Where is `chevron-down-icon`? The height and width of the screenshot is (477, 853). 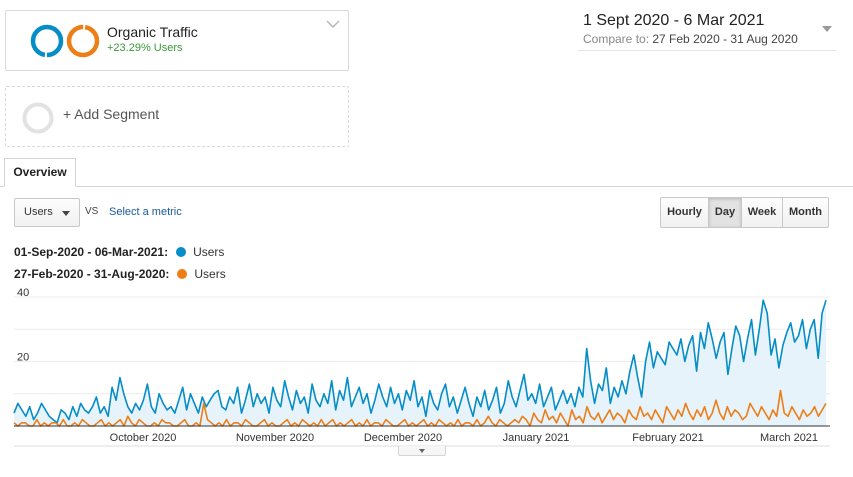 chevron-down-icon is located at coordinates (333, 24).